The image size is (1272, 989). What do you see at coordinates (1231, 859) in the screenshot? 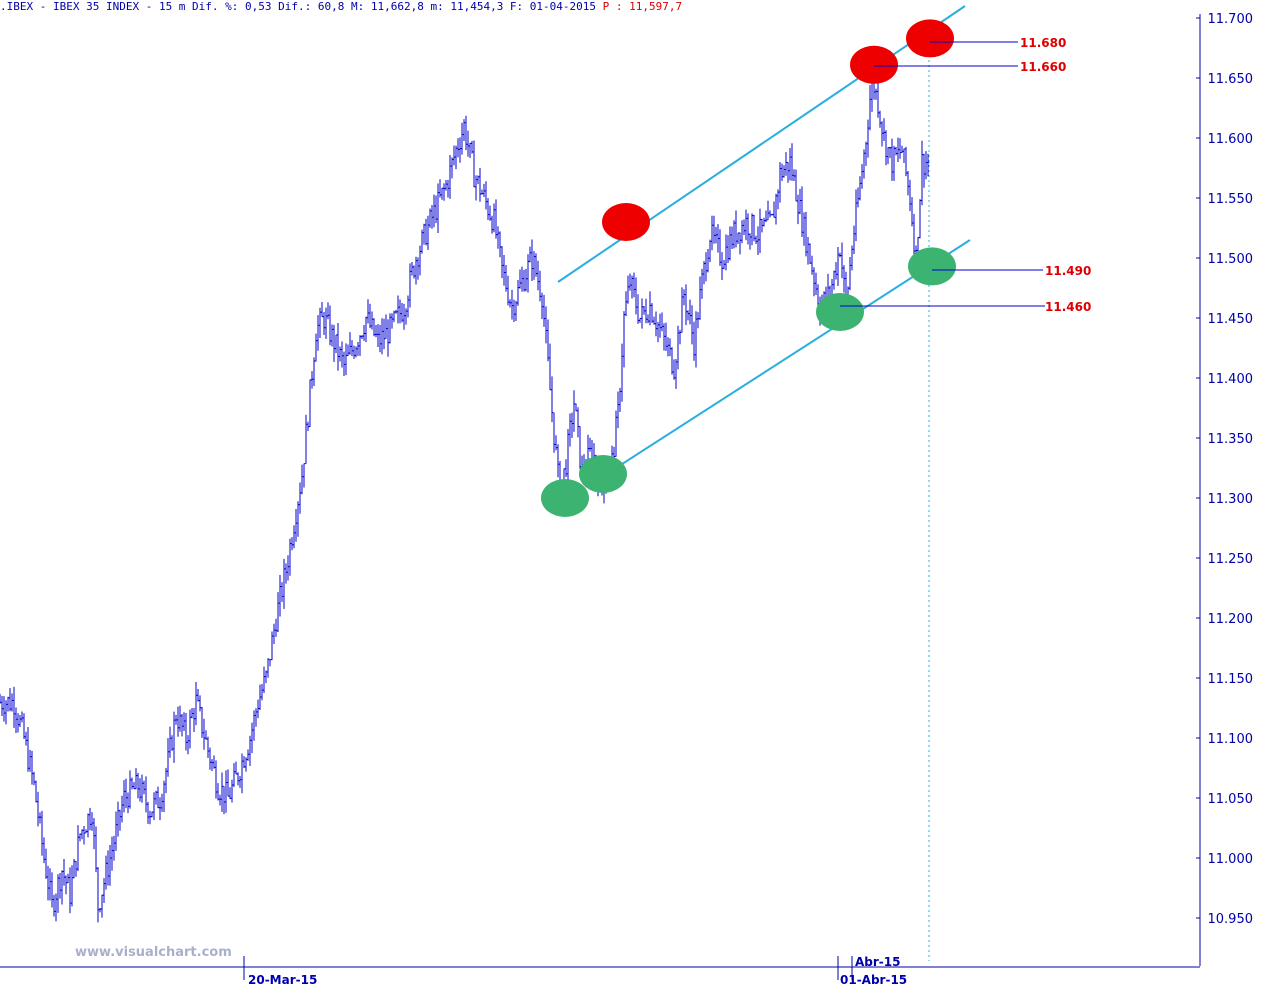
I see `y-tick-label: 11.000` at bounding box center [1231, 859].